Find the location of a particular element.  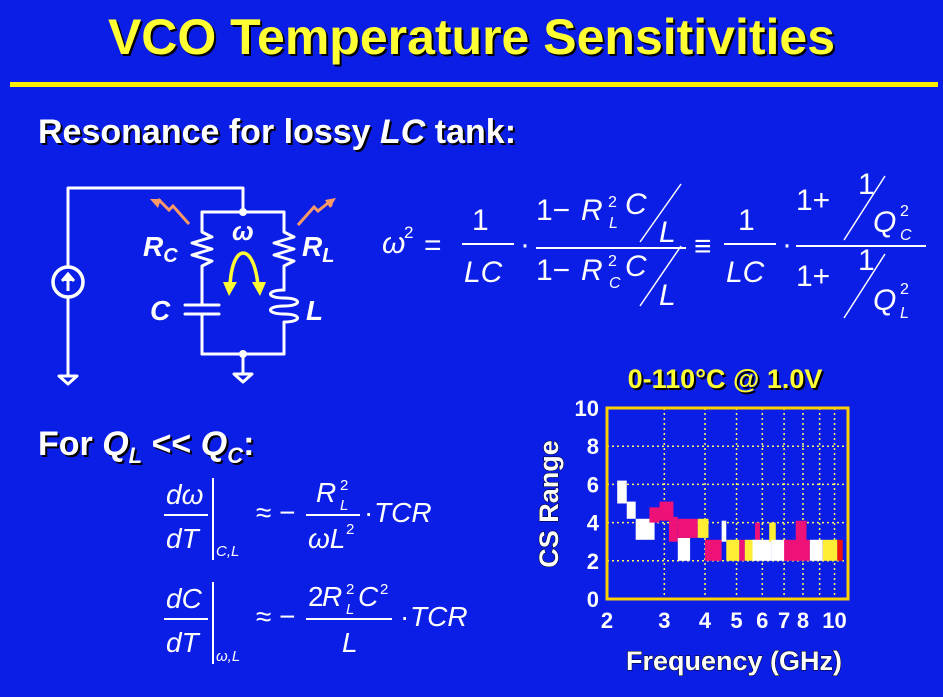

y-axis-label: CS Range is located at coordinates (549, 504).